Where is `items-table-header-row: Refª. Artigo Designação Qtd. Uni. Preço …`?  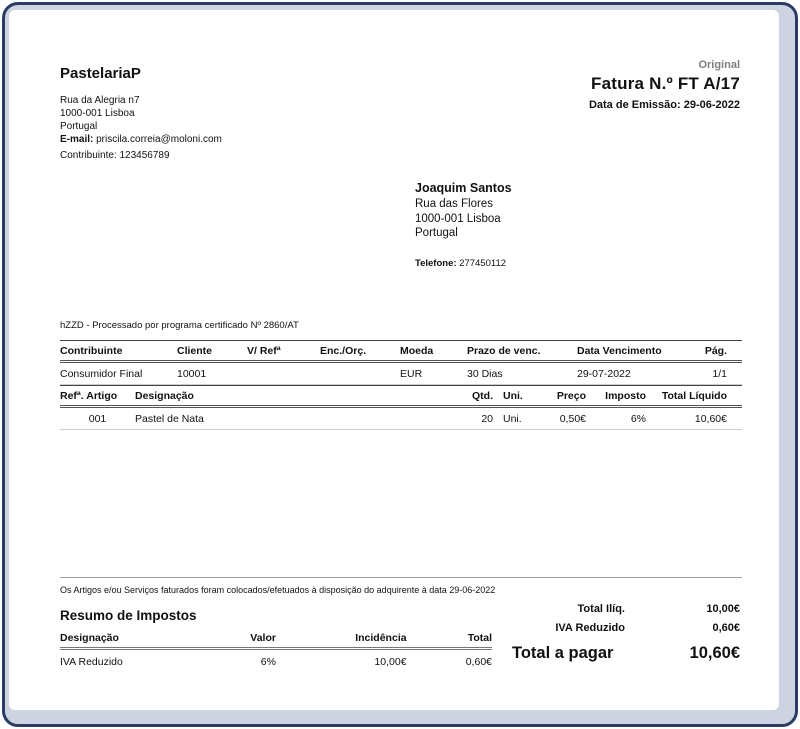 items-table-header-row: Refª. Artigo Designação Qtd. Uni. Preço … is located at coordinates (401, 396).